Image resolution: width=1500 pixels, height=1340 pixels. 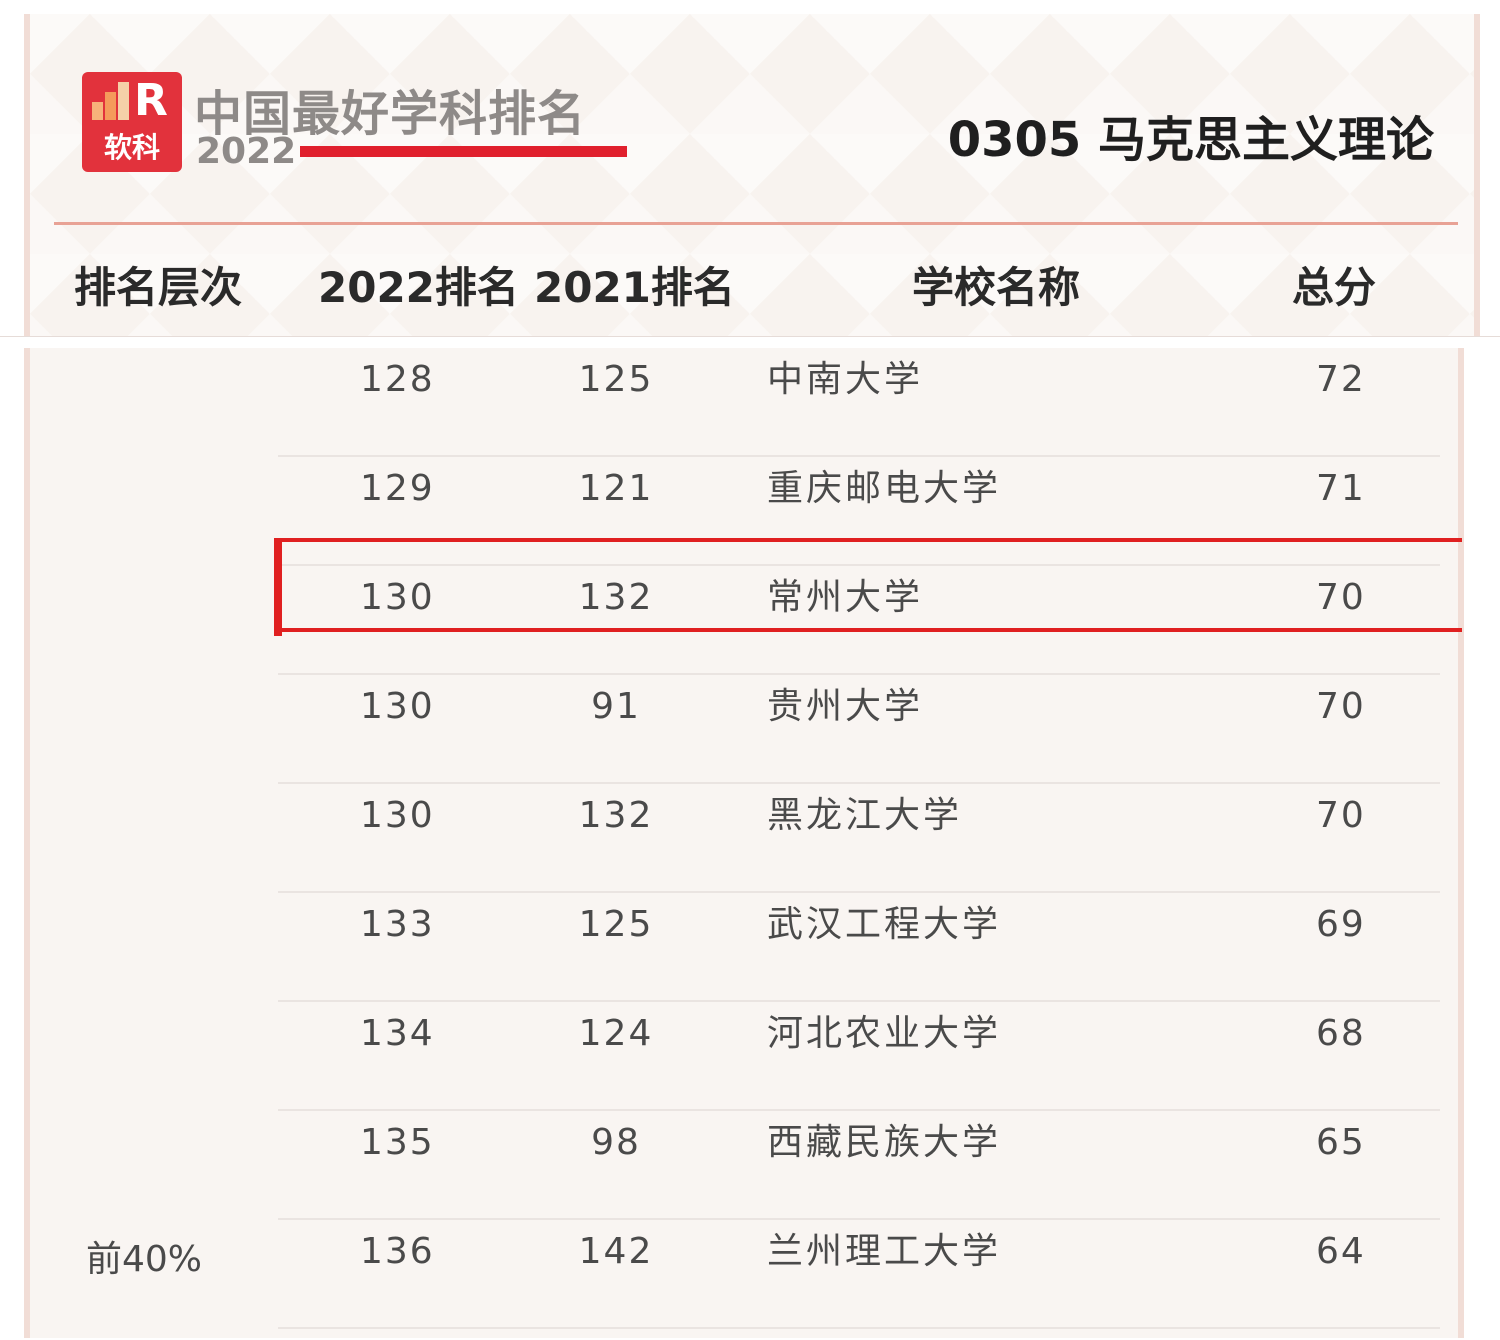 I want to click on logo-text: 软科, so click(x=131, y=147).